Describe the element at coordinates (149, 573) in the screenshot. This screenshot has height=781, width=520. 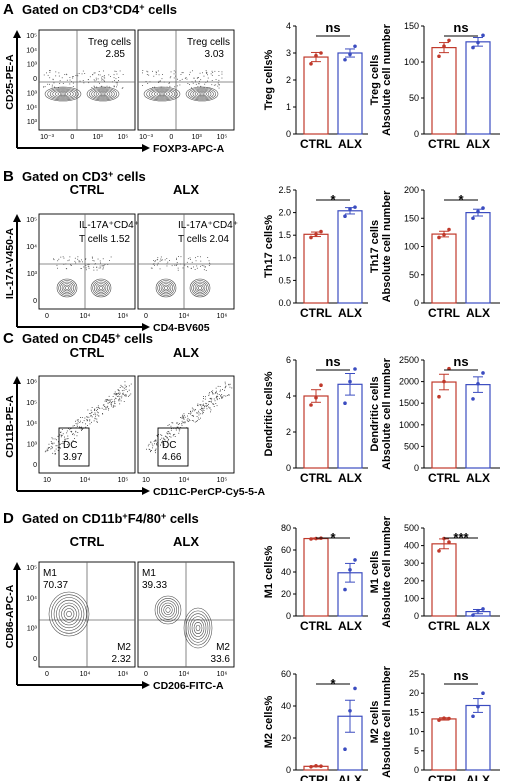
I see `gate-m1-label: M1` at that location.